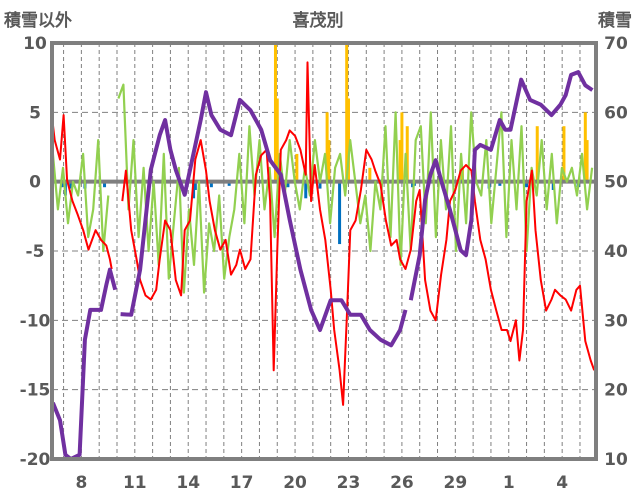 This screenshot has width=636, height=501. I want to click on x-tick-label: 8, so click(81, 483).